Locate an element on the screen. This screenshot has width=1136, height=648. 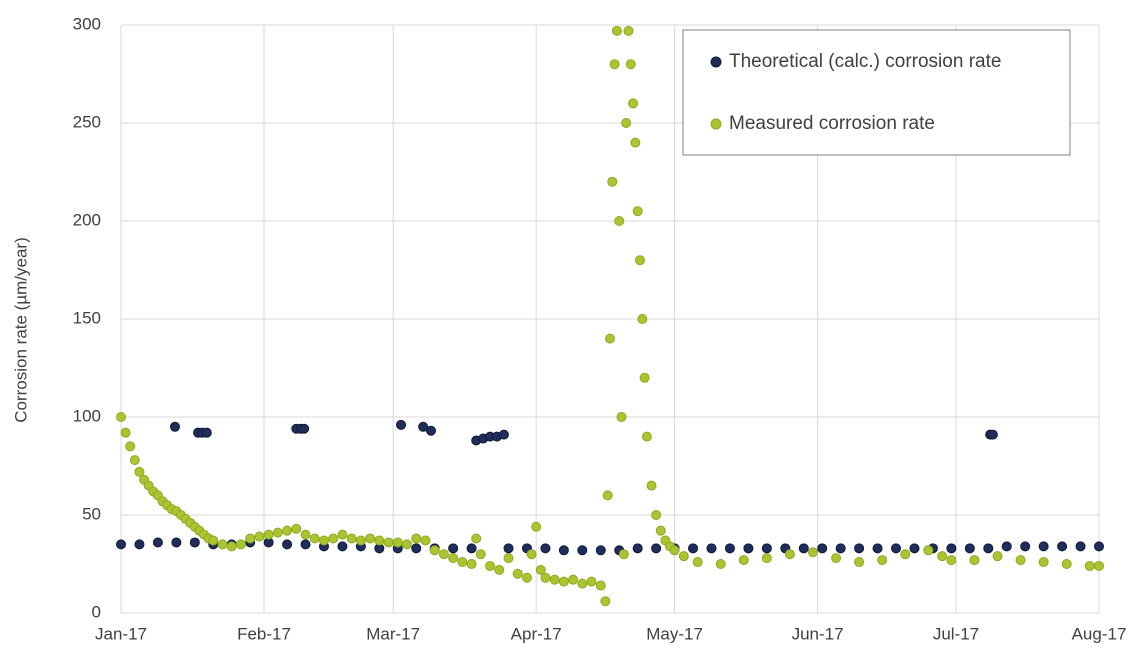
y-tick-label: 0 is located at coordinates (96, 611).